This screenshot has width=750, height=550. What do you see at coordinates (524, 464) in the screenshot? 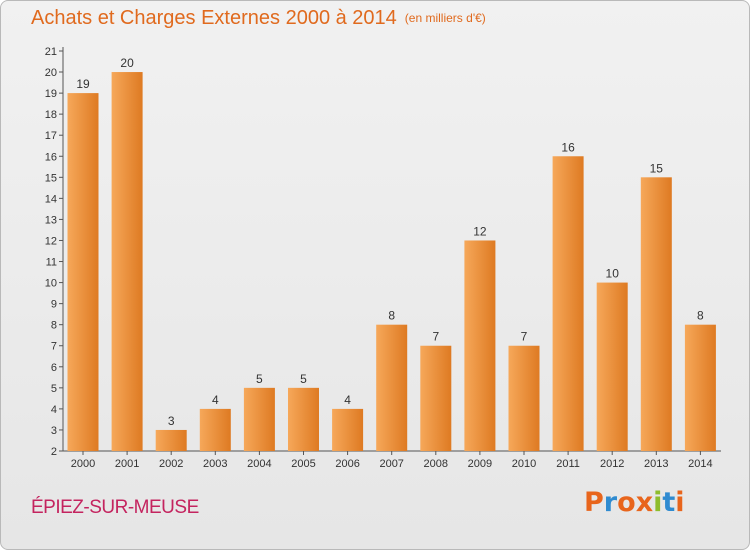
I see `x-tick-label: 2010` at bounding box center [524, 464].